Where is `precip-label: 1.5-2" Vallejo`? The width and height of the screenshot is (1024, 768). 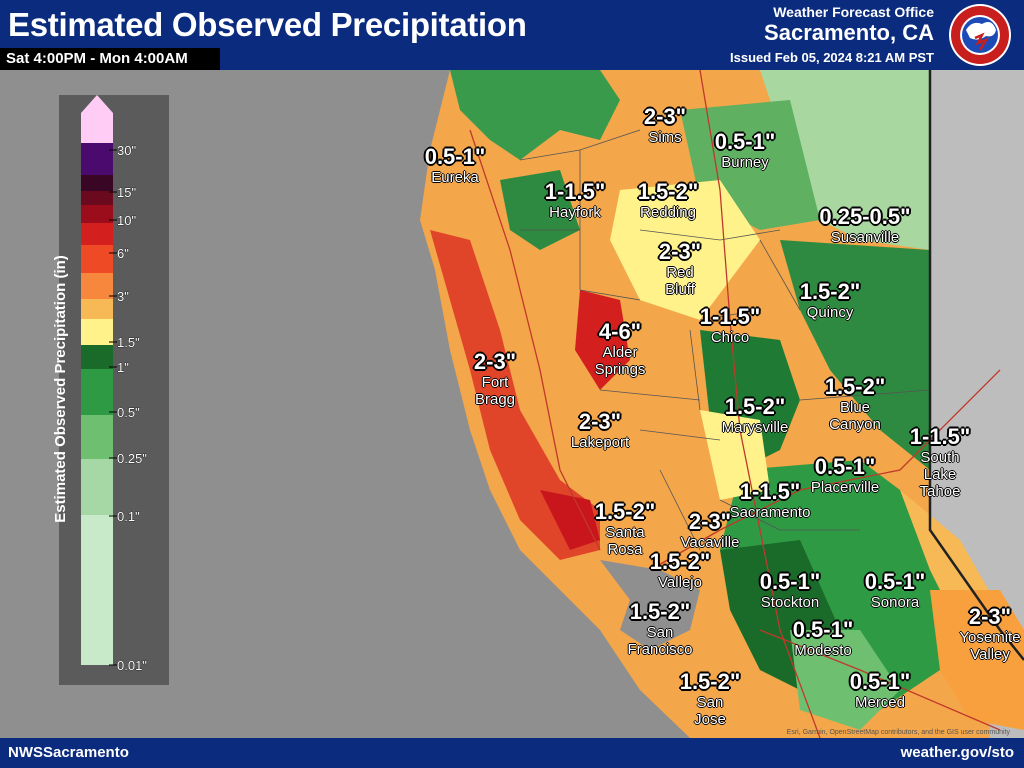 precip-label: 1.5-2" Vallejo is located at coordinates (680, 570).